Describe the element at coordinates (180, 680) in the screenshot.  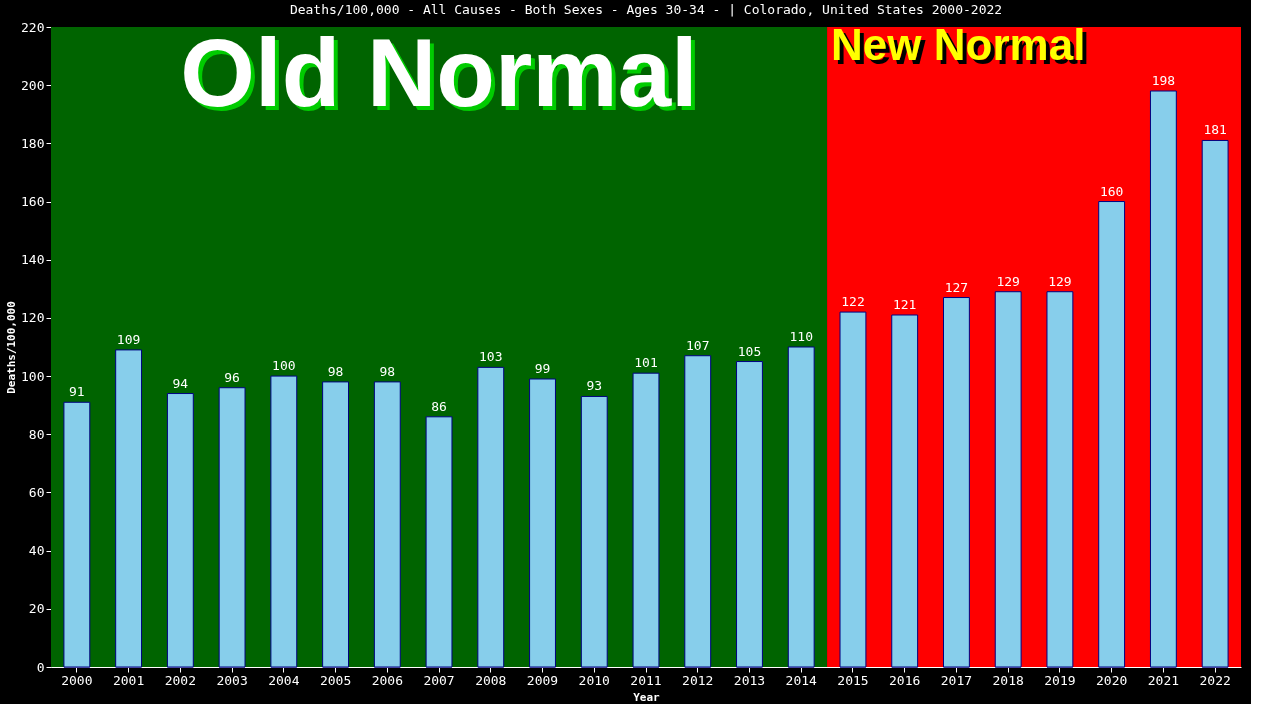
I see `x-tick-label: 2002` at that location.